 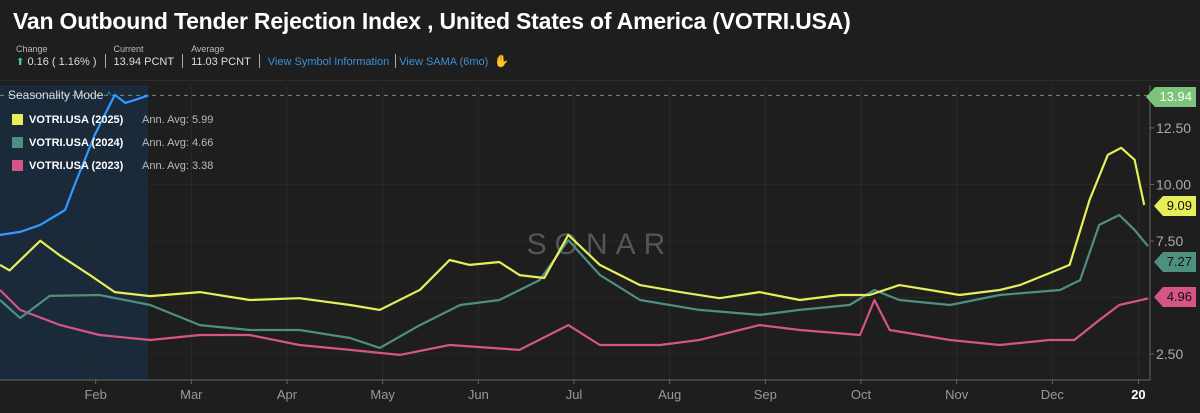 I want to click on x-tick-label: 20, so click(x=1138, y=394).